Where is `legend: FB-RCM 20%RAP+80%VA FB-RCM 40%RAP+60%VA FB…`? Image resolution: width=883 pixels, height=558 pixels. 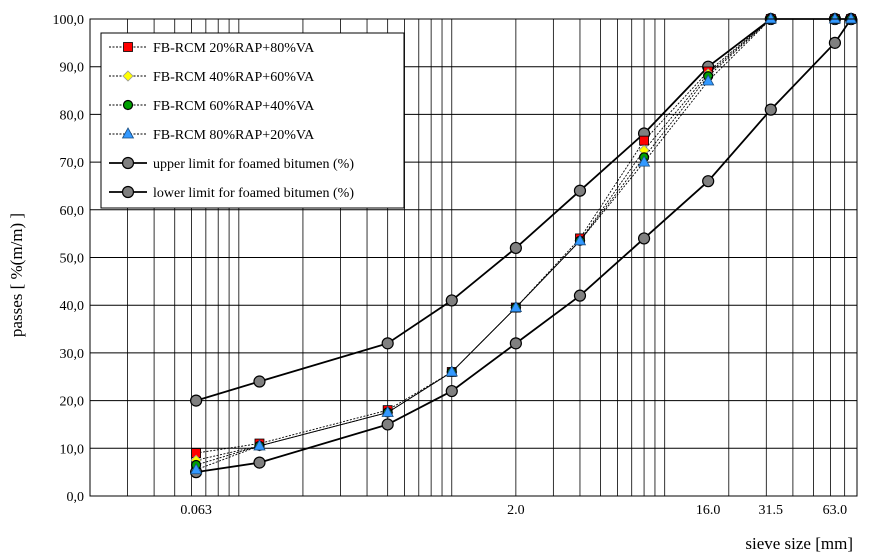 legend: FB-RCM 20%RAP+80%VA FB-RCM 40%RAP+60%VA FB… is located at coordinates (252, 120).